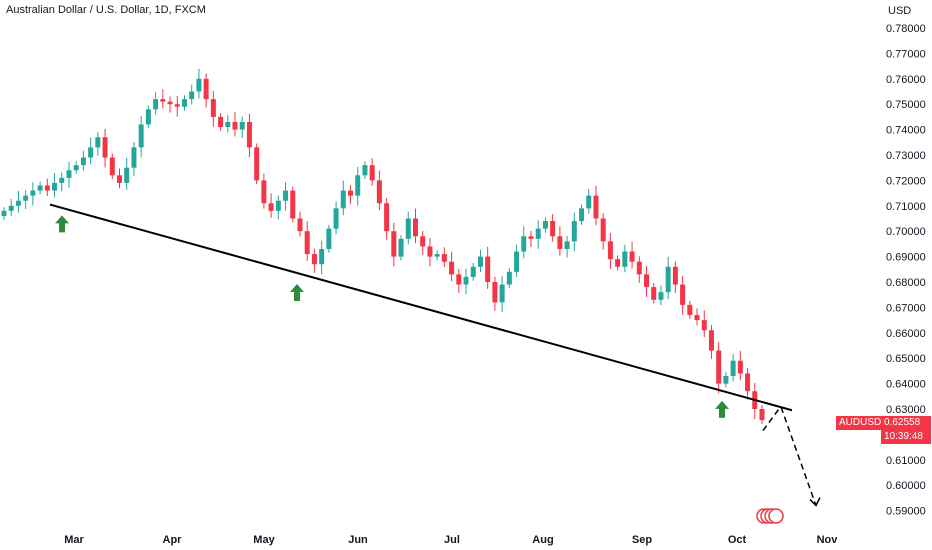 This screenshot has height=550, width=932. What do you see at coordinates (815, 502) in the screenshot?
I see `projection-arrowhead` at bounding box center [815, 502].